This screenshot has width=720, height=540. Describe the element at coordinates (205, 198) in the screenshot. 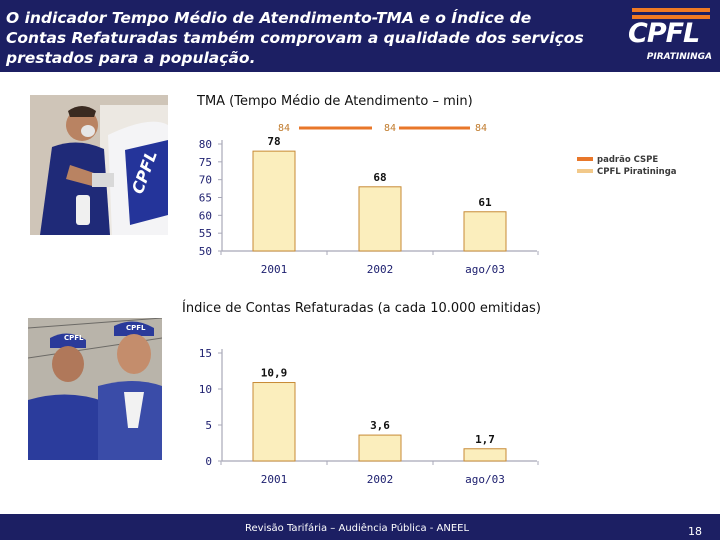

I see `tma-y-tick-label: 65` at that location.